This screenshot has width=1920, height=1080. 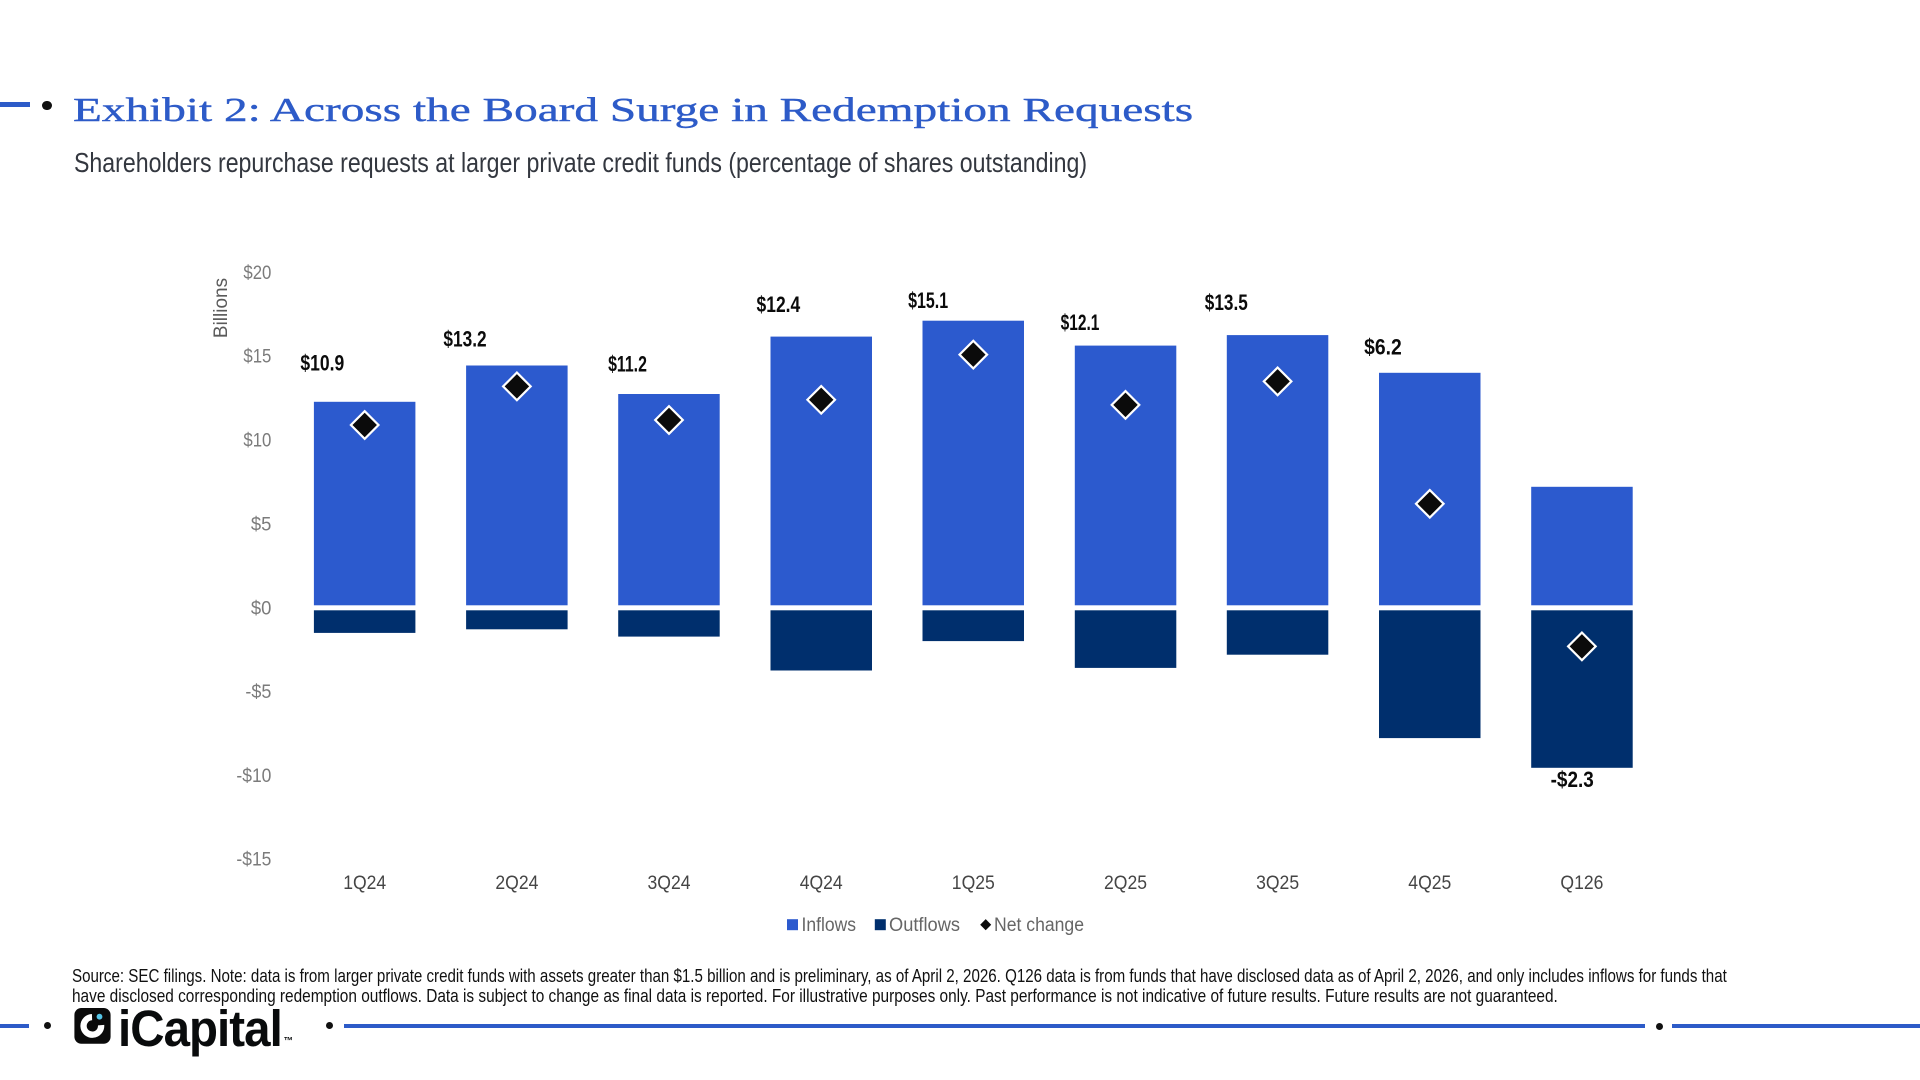 I want to click on svg-text: Inflows, so click(x=829, y=925).